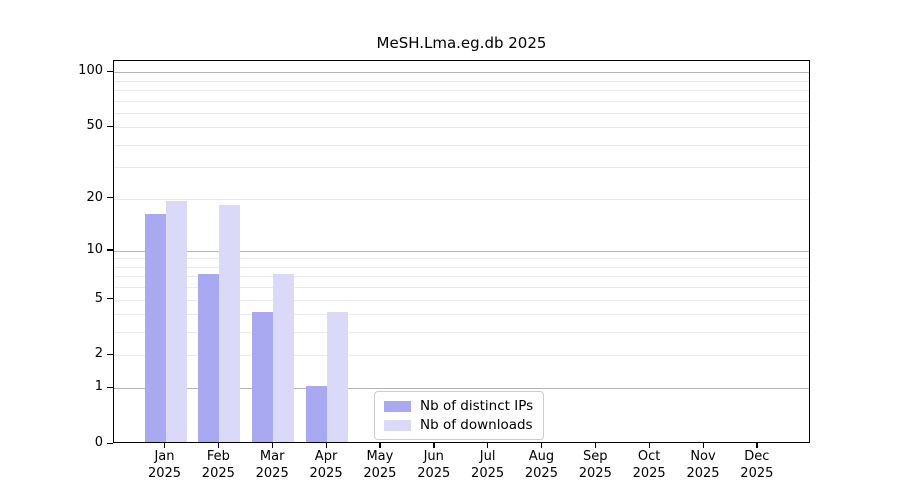 Image resolution: width=900 pixels, height=500 pixels. Describe the element at coordinates (757, 456) in the screenshot. I see `x-tick-month: Dec` at that location.